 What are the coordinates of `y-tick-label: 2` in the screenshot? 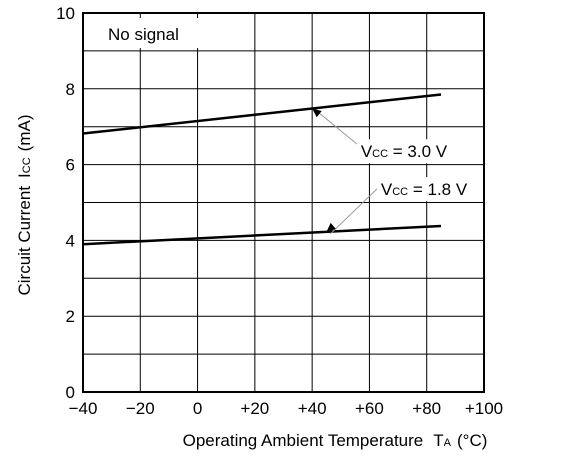 It's located at (70, 316).